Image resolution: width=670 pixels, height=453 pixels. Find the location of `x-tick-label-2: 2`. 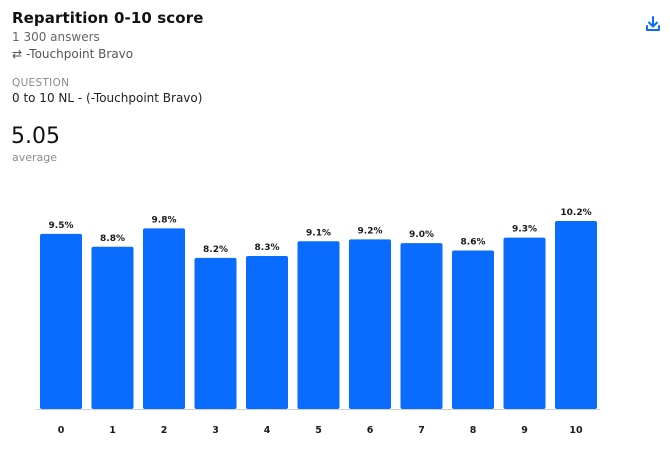

x-tick-label-2: 2 is located at coordinates (164, 430).